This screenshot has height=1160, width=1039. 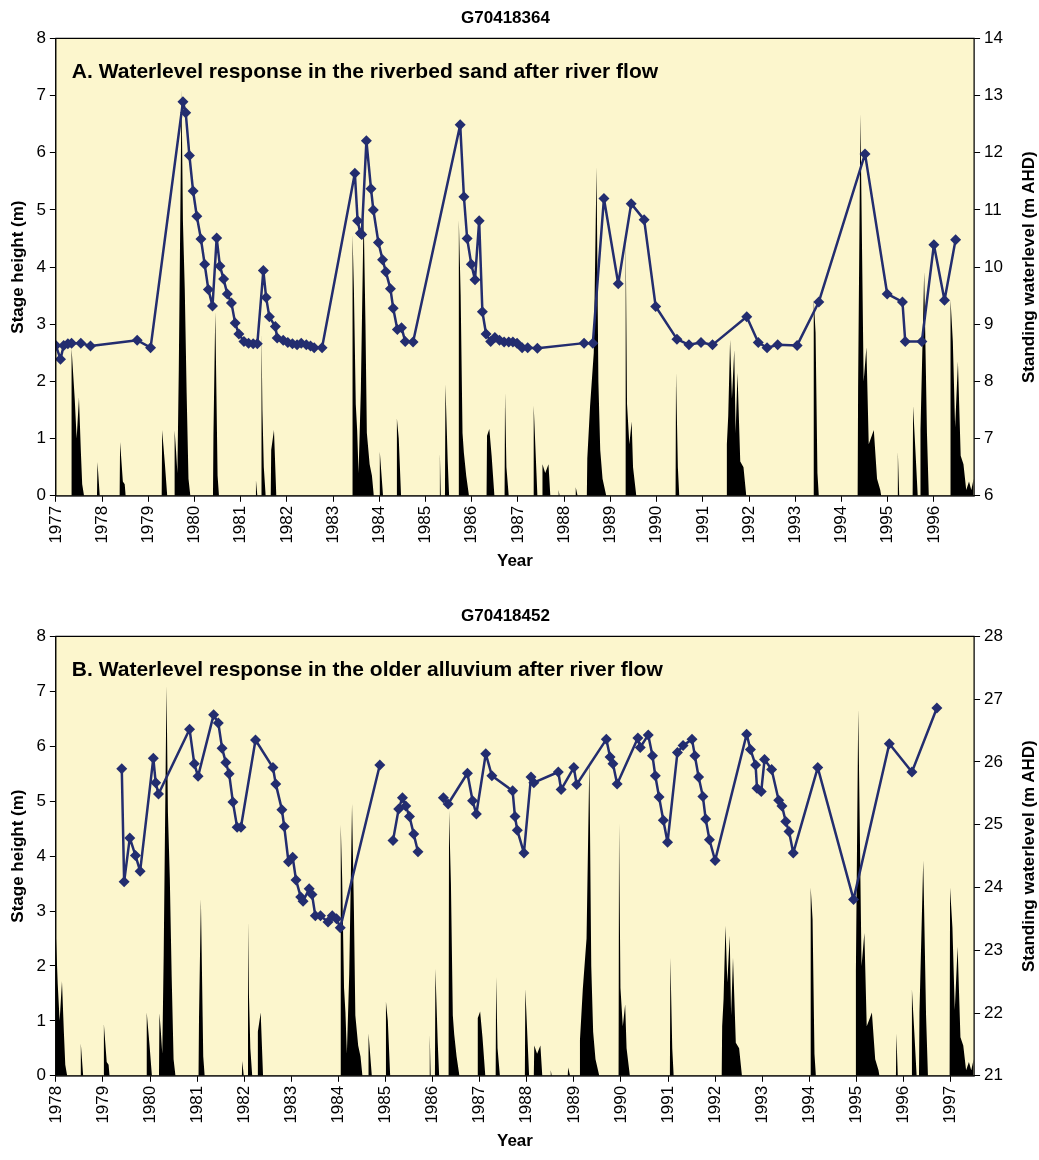 What do you see at coordinates (55, 524) in the screenshot?
I see `x-tick-label: 1977` at bounding box center [55, 524].